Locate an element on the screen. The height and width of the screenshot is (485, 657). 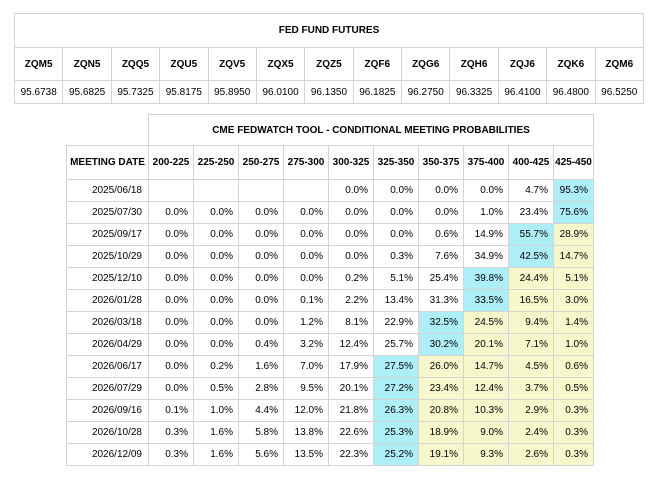
probability-cell: 0.2% is located at coordinates (216, 366).